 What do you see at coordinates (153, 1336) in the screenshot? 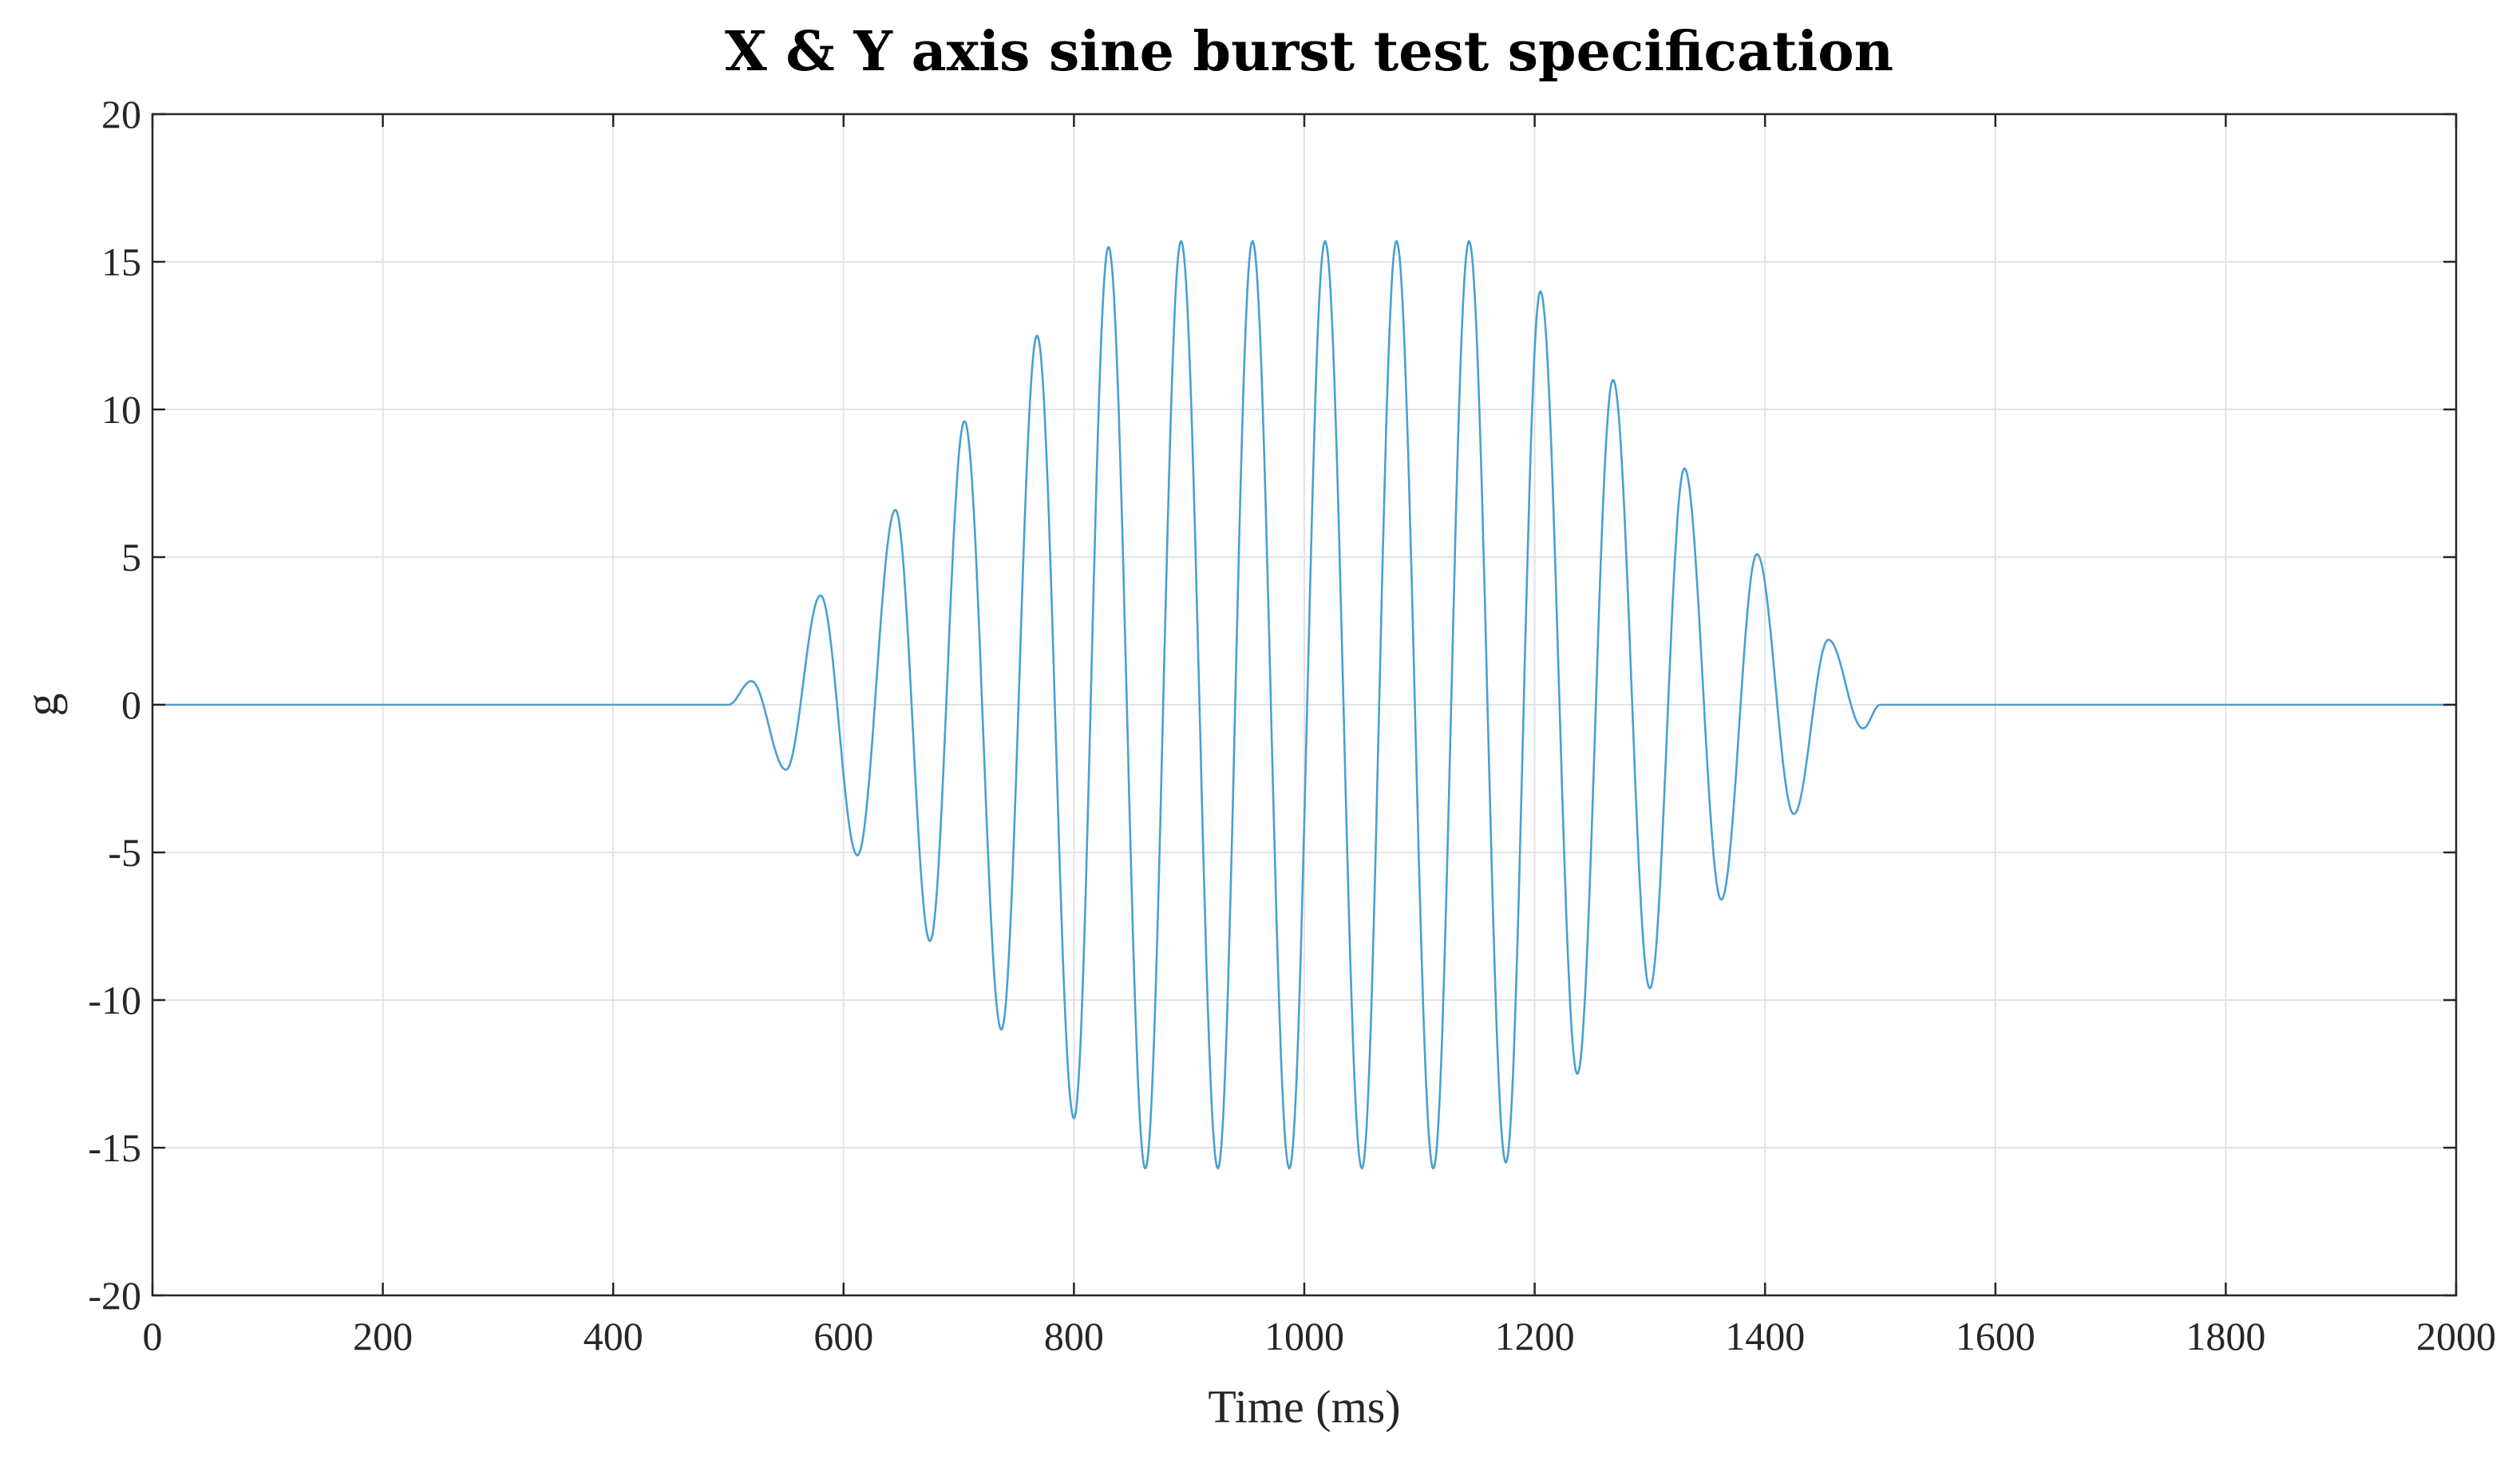
I see `x-tick-label: 0` at bounding box center [153, 1336].